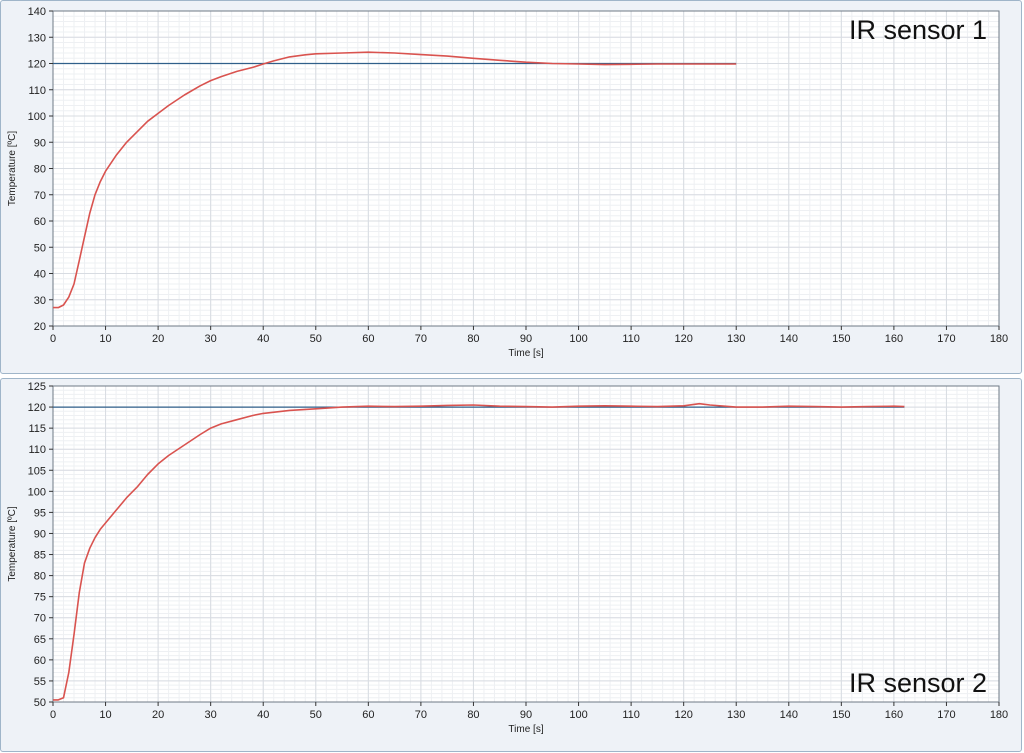 Image resolution: width=1024 pixels, height=753 pixels. Describe the element at coordinates (40, 545) in the screenshot. I see `y-axis: 50 55 60 65 70 75 80 85 90 95 100 105 110 115 120 125` at that location.